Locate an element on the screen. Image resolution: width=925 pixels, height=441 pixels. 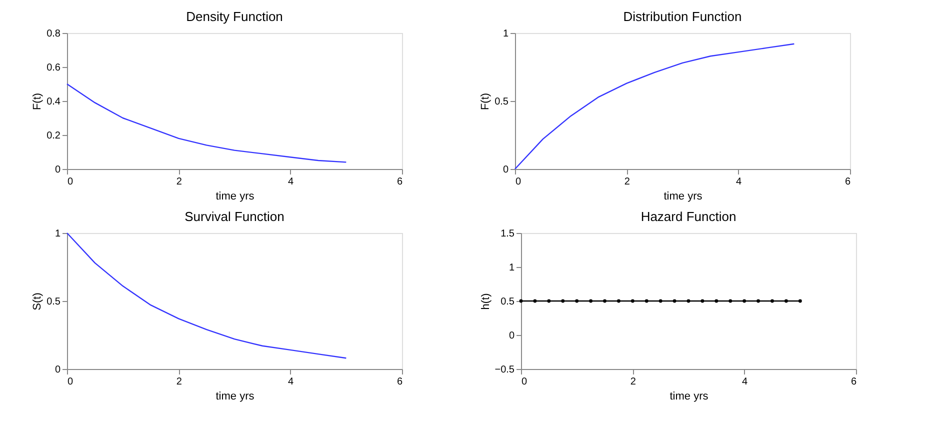
y-axis-title: h(t) is located at coordinates (486, 301).